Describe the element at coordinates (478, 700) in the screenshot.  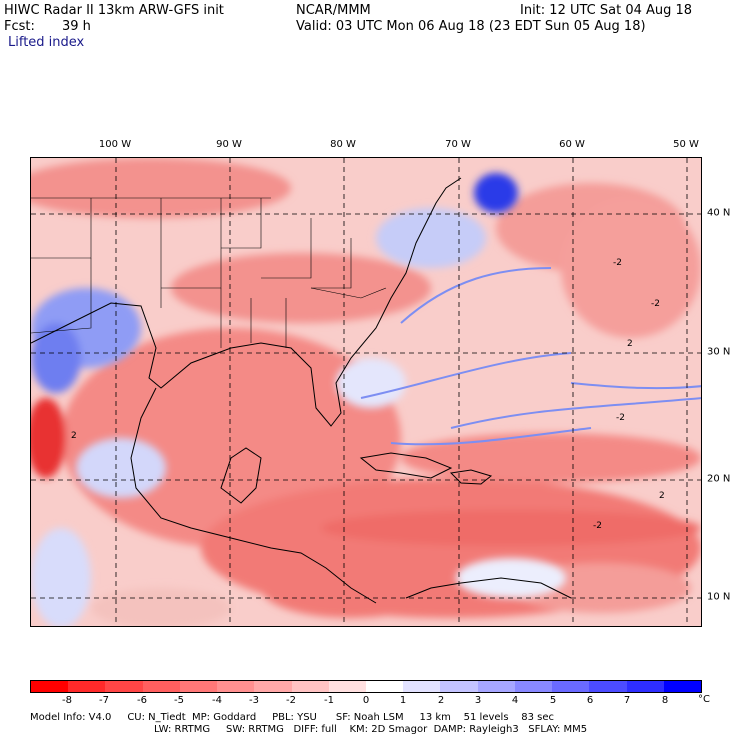
I see `colorbar-label: 3` at that location.